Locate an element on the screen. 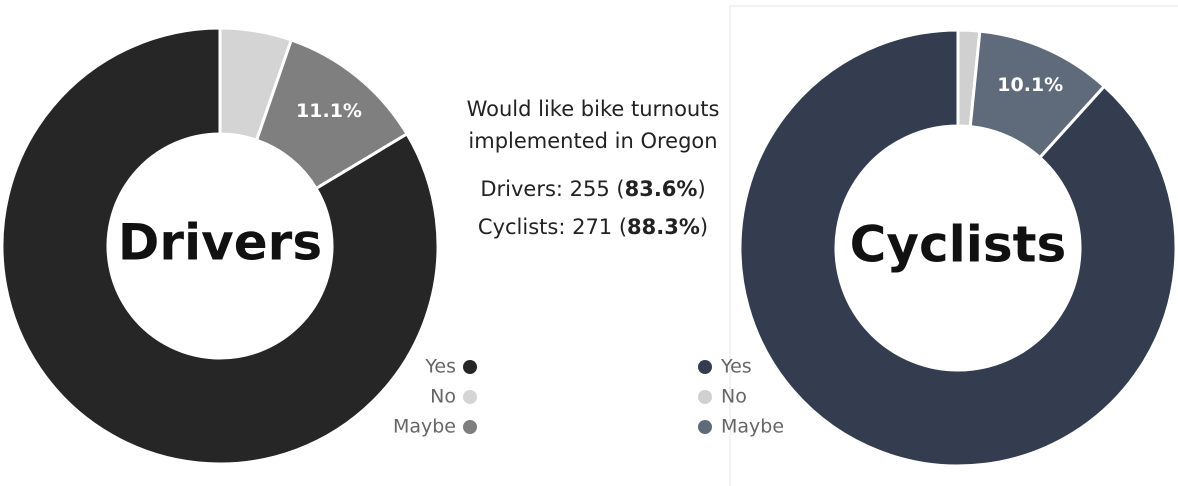  annotation-bold: 83.6% is located at coordinates (661, 189).